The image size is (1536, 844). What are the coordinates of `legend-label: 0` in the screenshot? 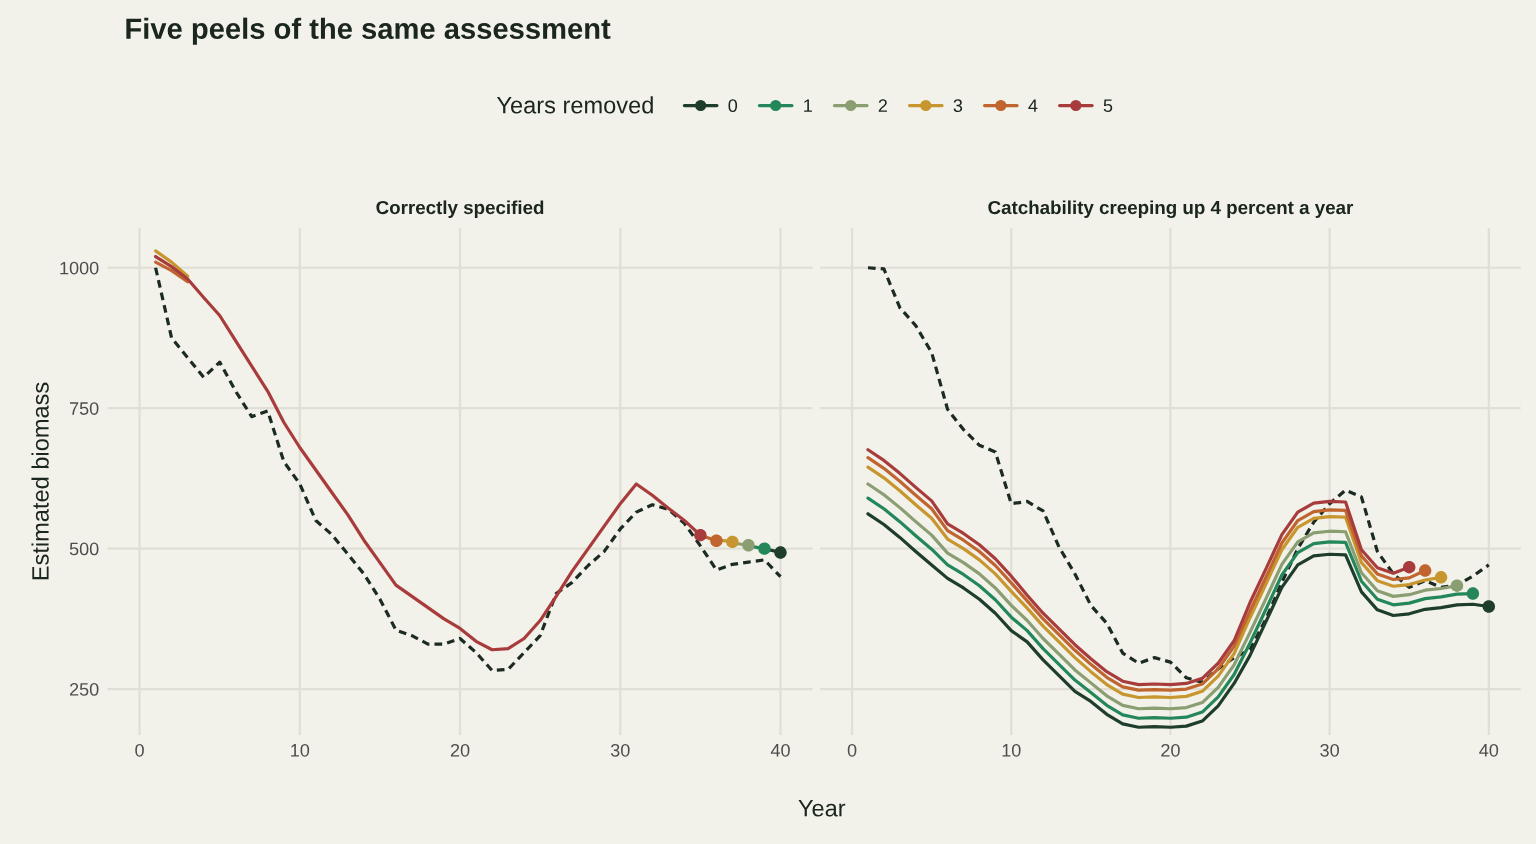 It's located at (733, 106).